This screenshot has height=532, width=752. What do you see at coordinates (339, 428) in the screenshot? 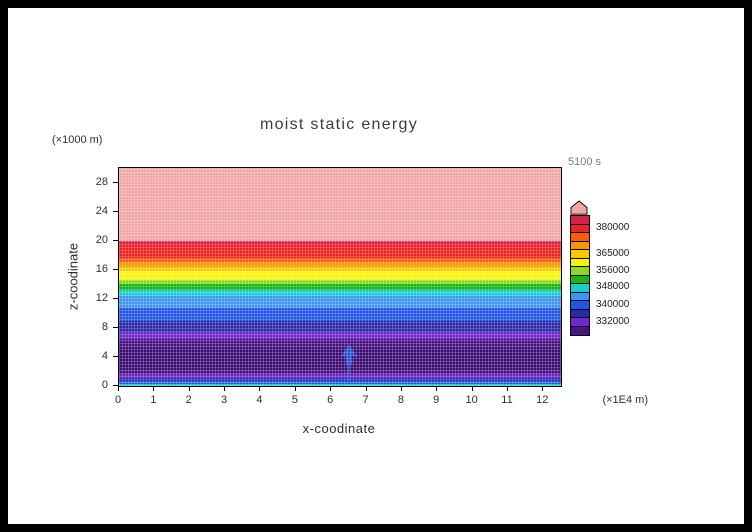
I see `x-axis-label: x-coodinate` at bounding box center [339, 428].